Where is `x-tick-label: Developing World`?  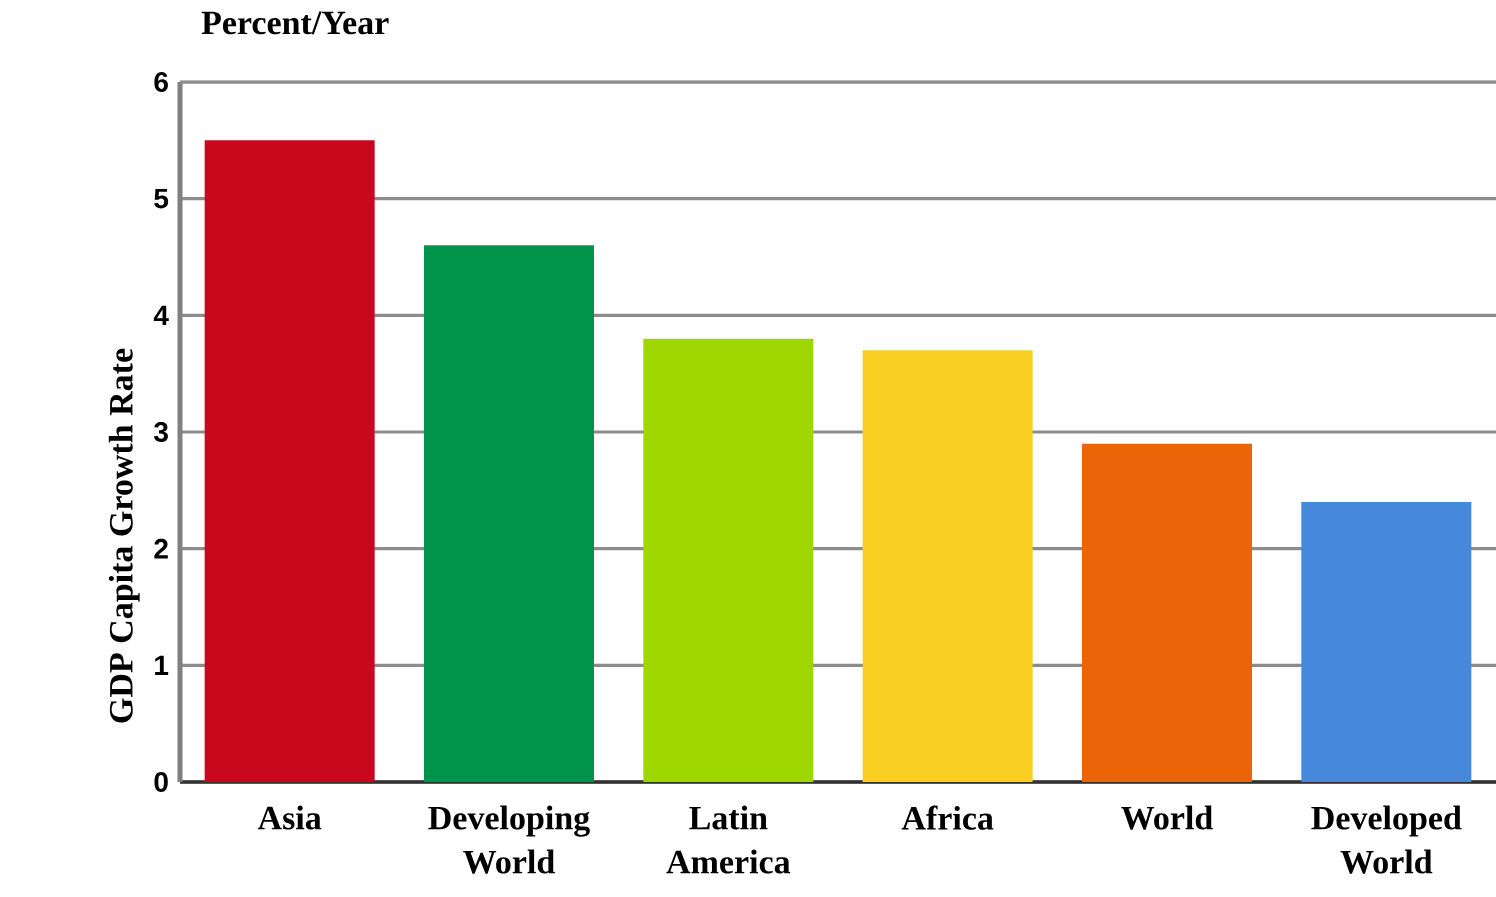
x-tick-label: Developing World is located at coordinates (509, 839).